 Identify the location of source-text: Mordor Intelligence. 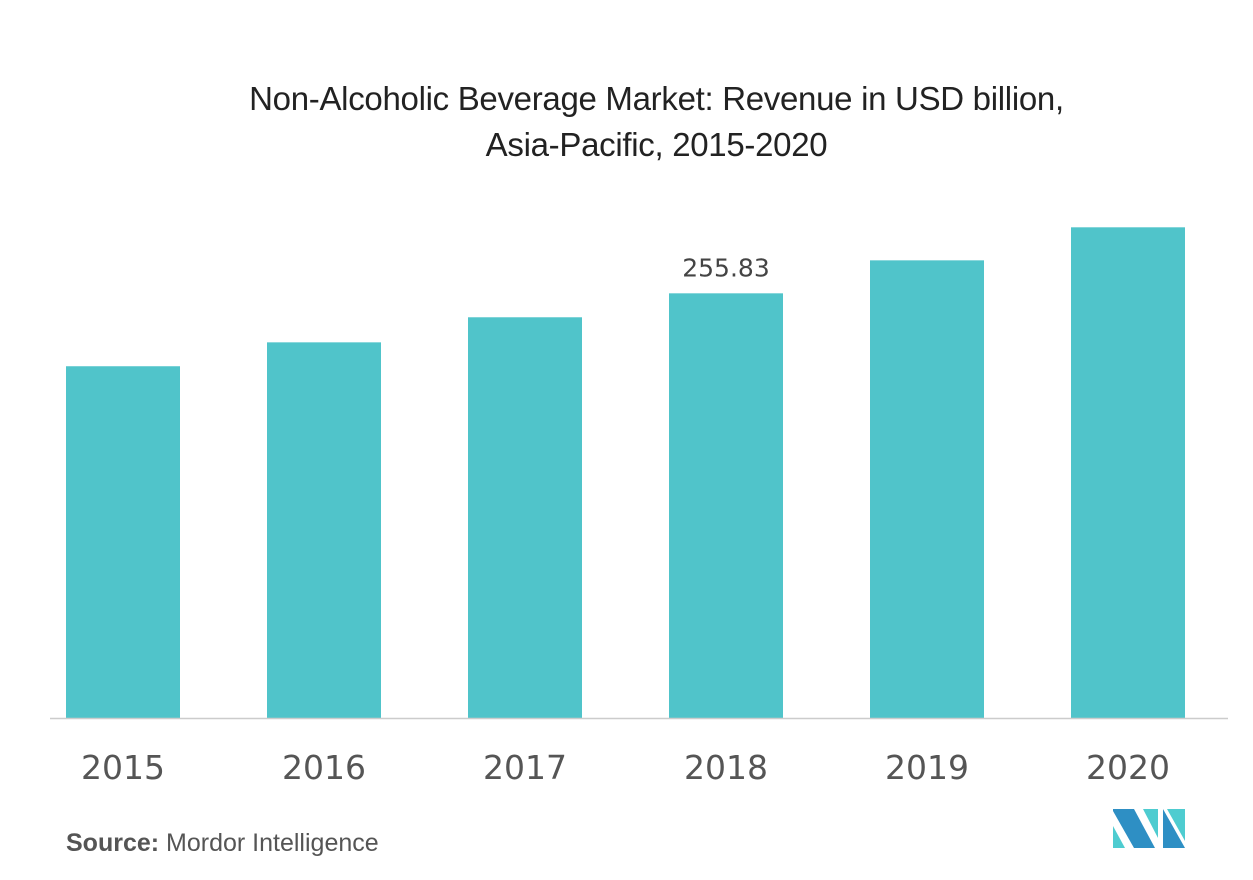
(272, 843).